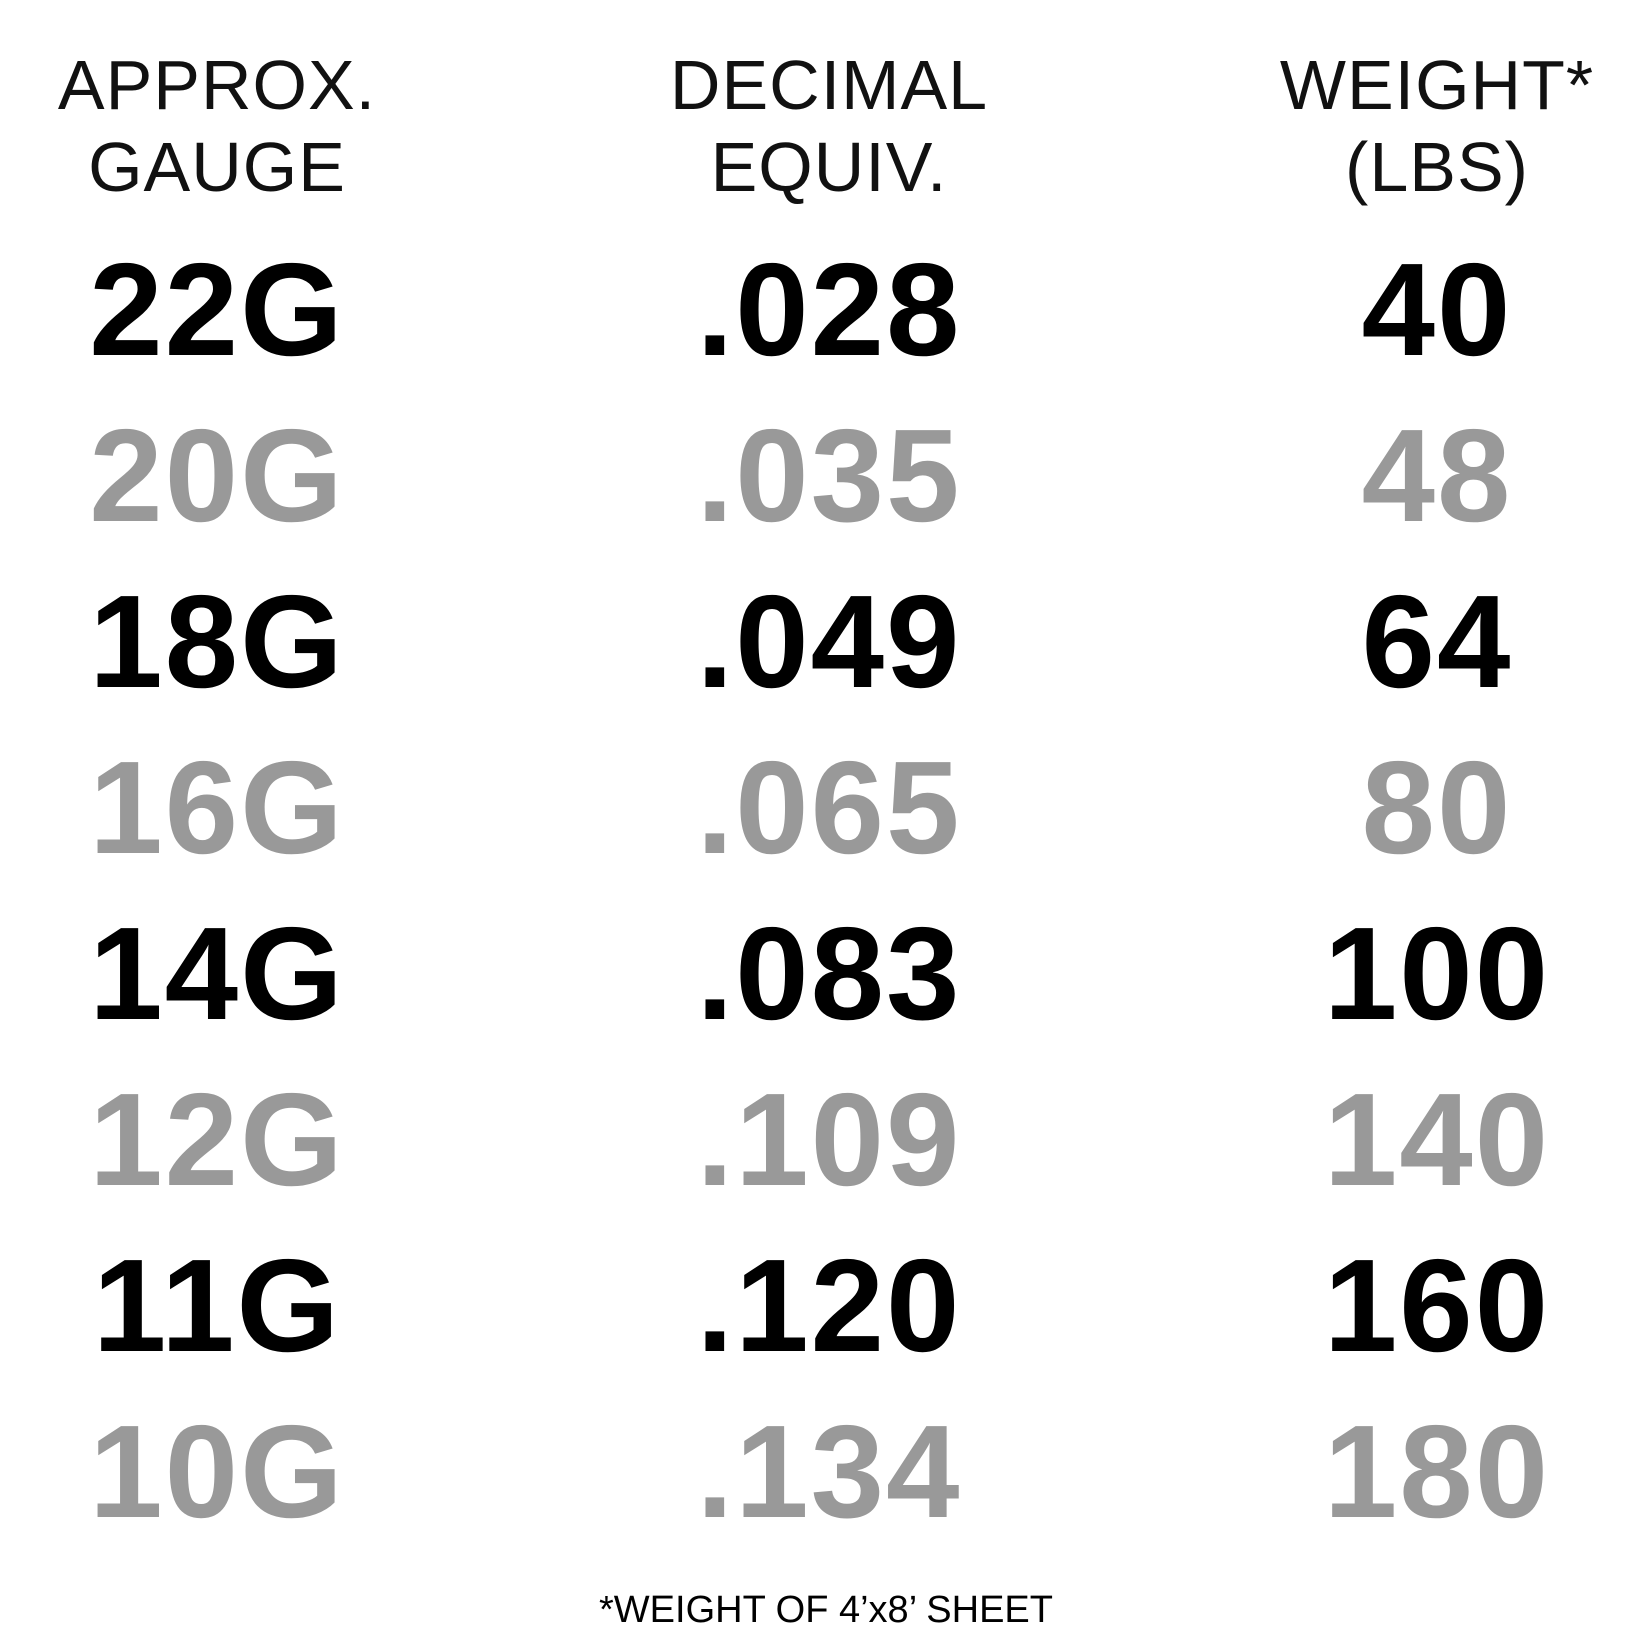 The image size is (1652, 1652). I want to click on table-cell-gauge: 10G, so click(217, 1471).